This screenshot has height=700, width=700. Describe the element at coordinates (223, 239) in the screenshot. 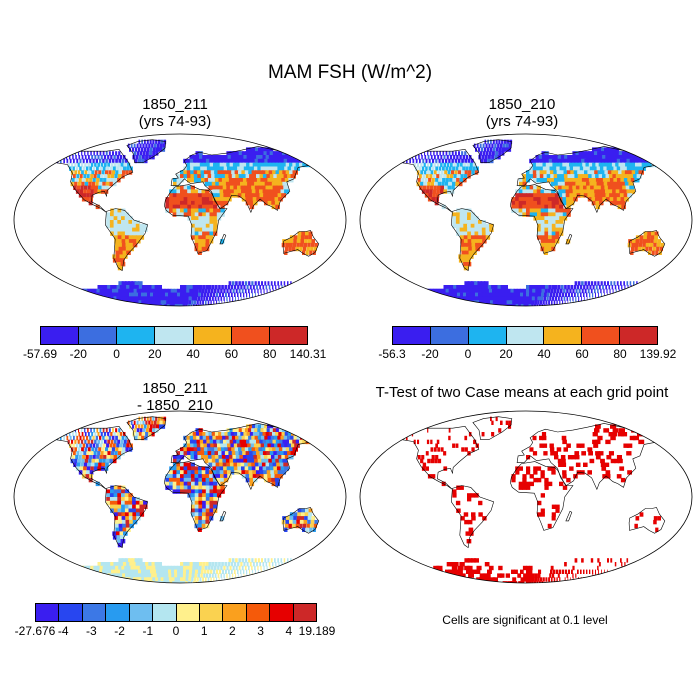

I see `coastline-ma` at that location.